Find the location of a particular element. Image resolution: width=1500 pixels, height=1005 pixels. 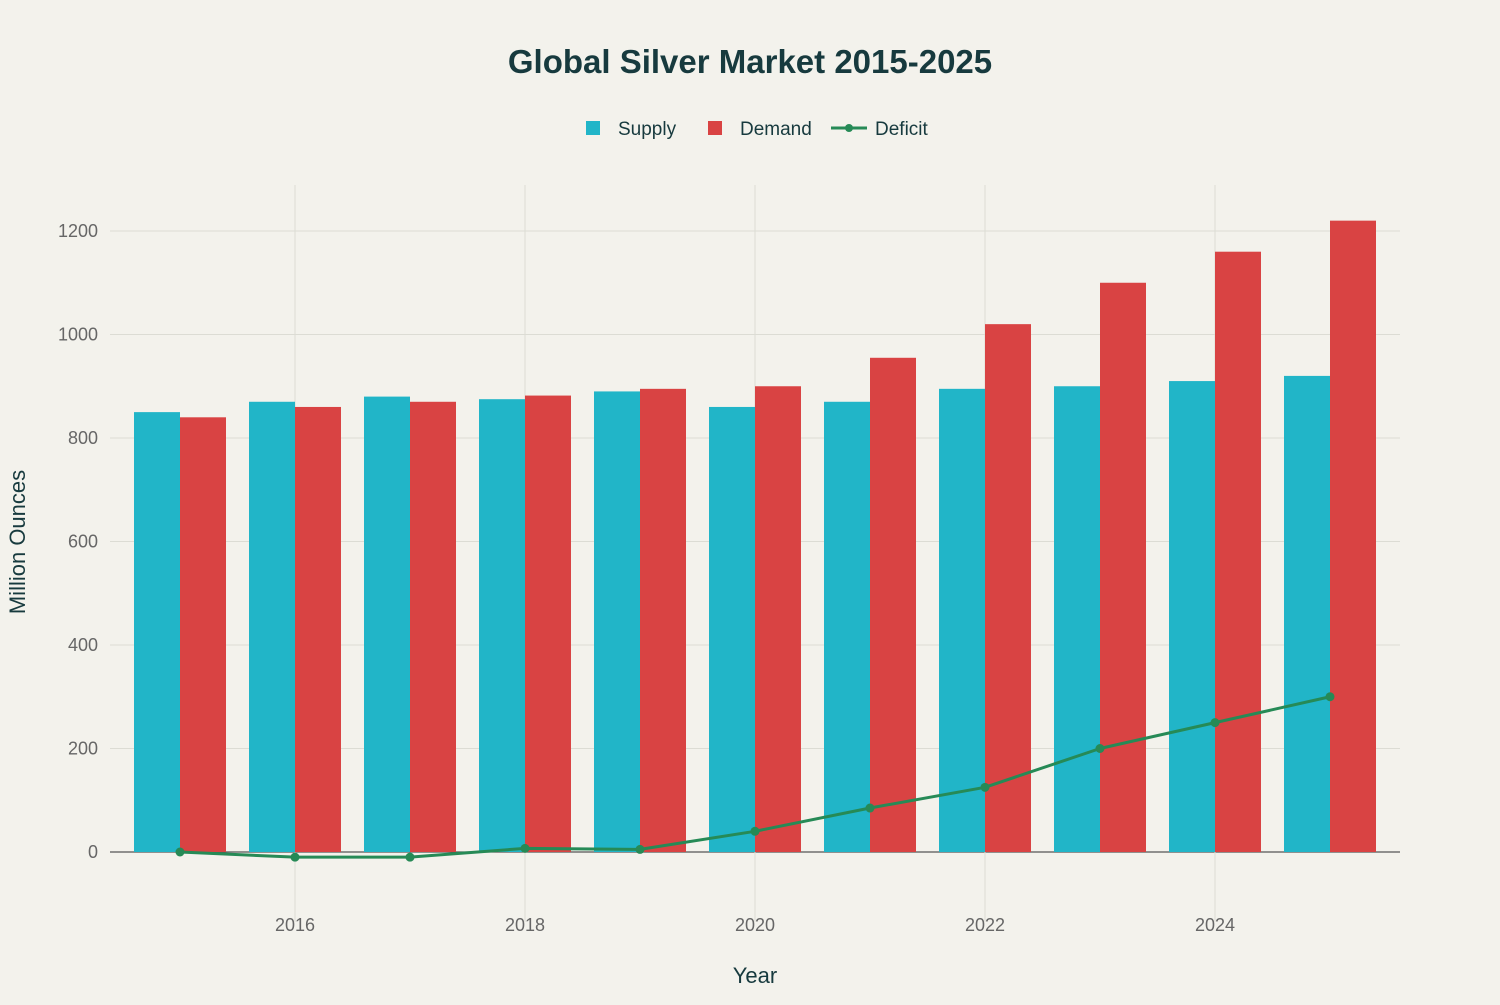

y-tick-label: 400 is located at coordinates (83, 645).